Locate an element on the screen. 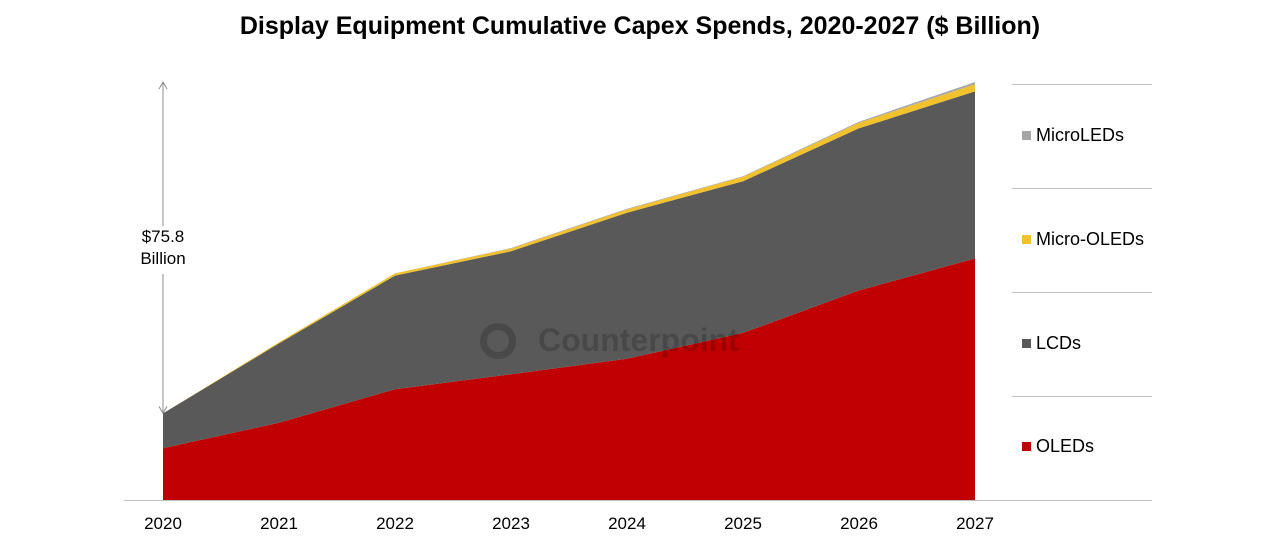 The image size is (1280, 544). legend-label-micro-oleds: Micro-OLEDs is located at coordinates (1090, 239).